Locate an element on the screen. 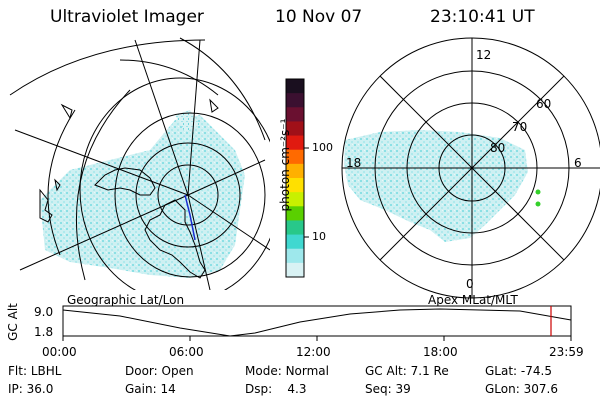  colorbar-tick-10: 10 is located at coordinates (319, 236).